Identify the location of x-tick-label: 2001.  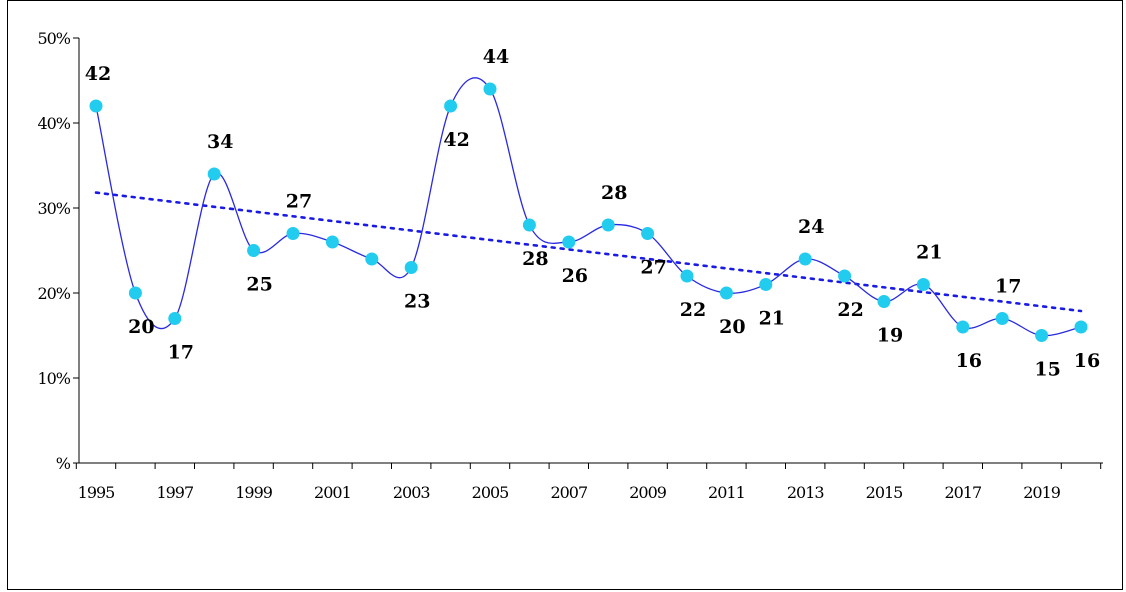
(332, 492).